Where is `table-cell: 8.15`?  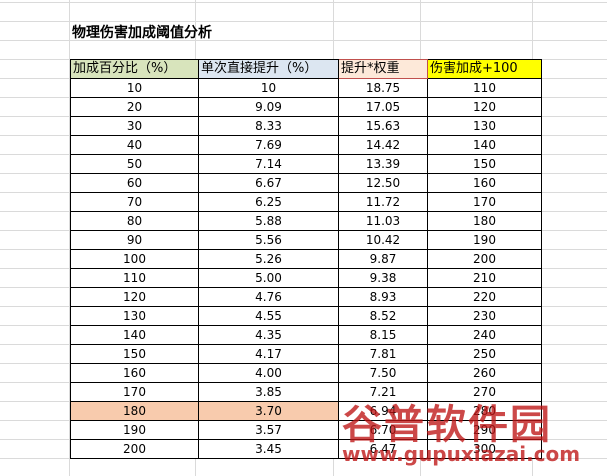 table-cell: 8.15 is located at coordinates (383, 335).